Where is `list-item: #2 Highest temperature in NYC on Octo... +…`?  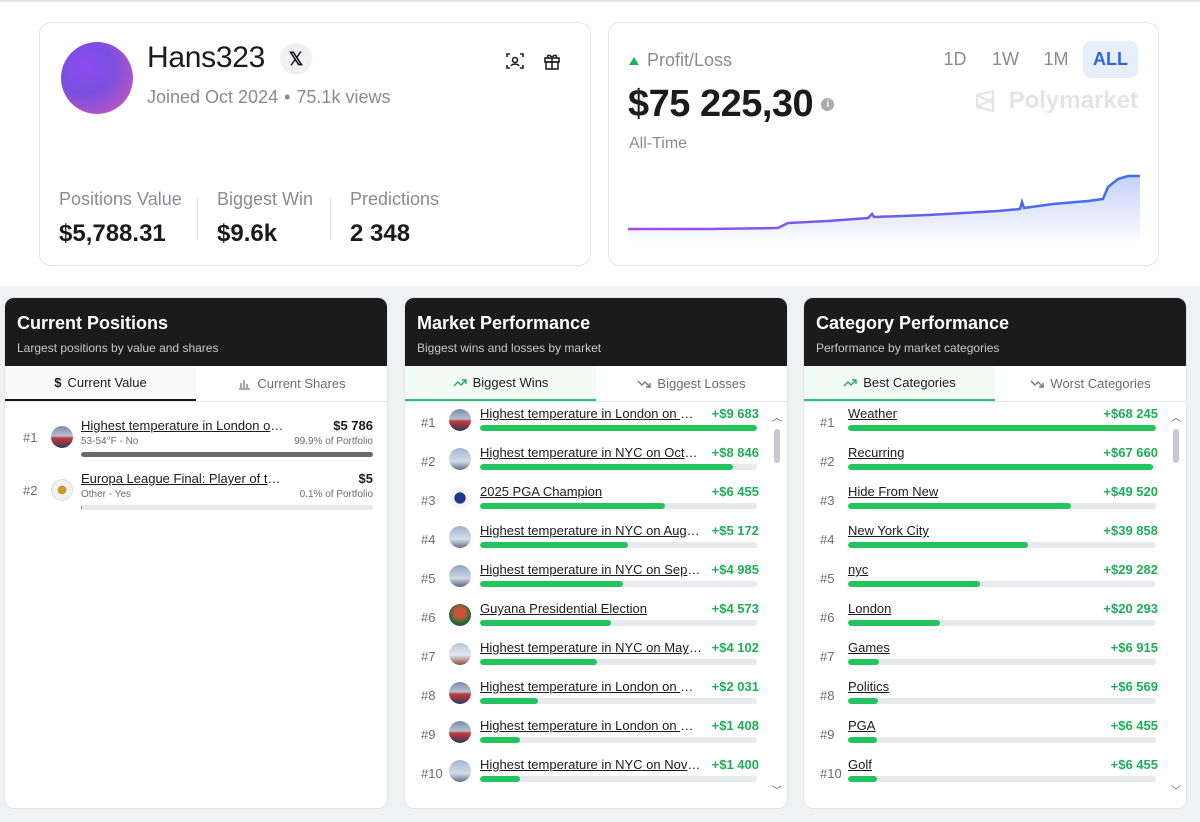 list-item: #2 Highest temperature in NYC on Octo... +… is located at coordinates (596, 461).